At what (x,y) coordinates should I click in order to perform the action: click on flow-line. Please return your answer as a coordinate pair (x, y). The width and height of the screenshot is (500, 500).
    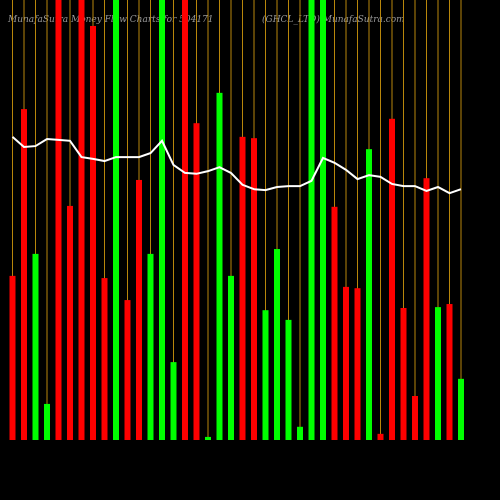
    Looking at the image, I should click on (236, 165).